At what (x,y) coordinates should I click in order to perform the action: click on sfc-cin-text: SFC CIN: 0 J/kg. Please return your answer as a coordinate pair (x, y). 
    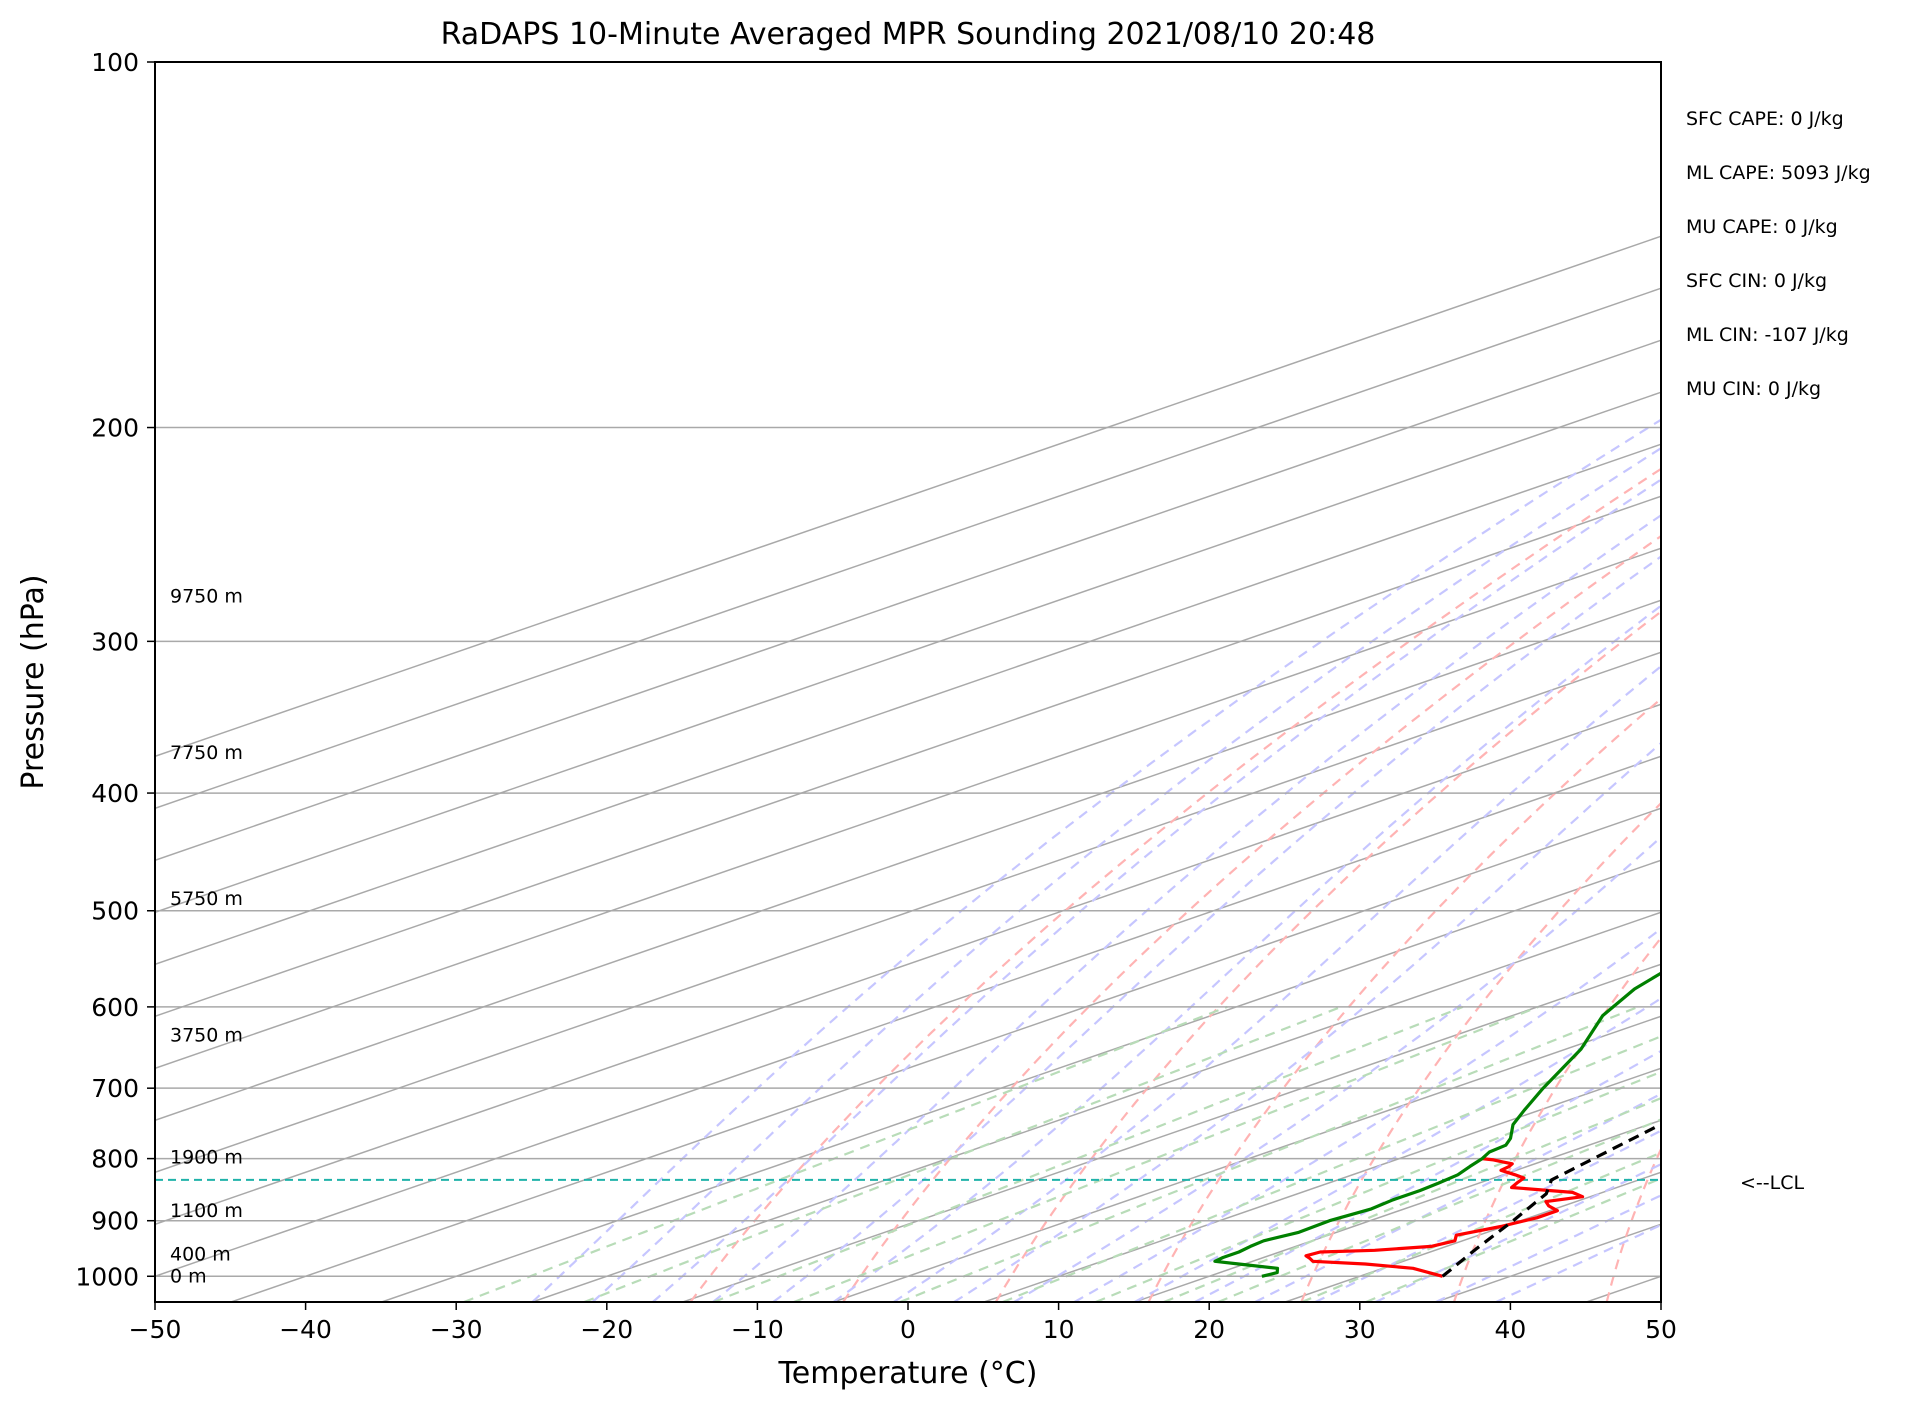
    Looking at the image, I should click on (1757, 281).